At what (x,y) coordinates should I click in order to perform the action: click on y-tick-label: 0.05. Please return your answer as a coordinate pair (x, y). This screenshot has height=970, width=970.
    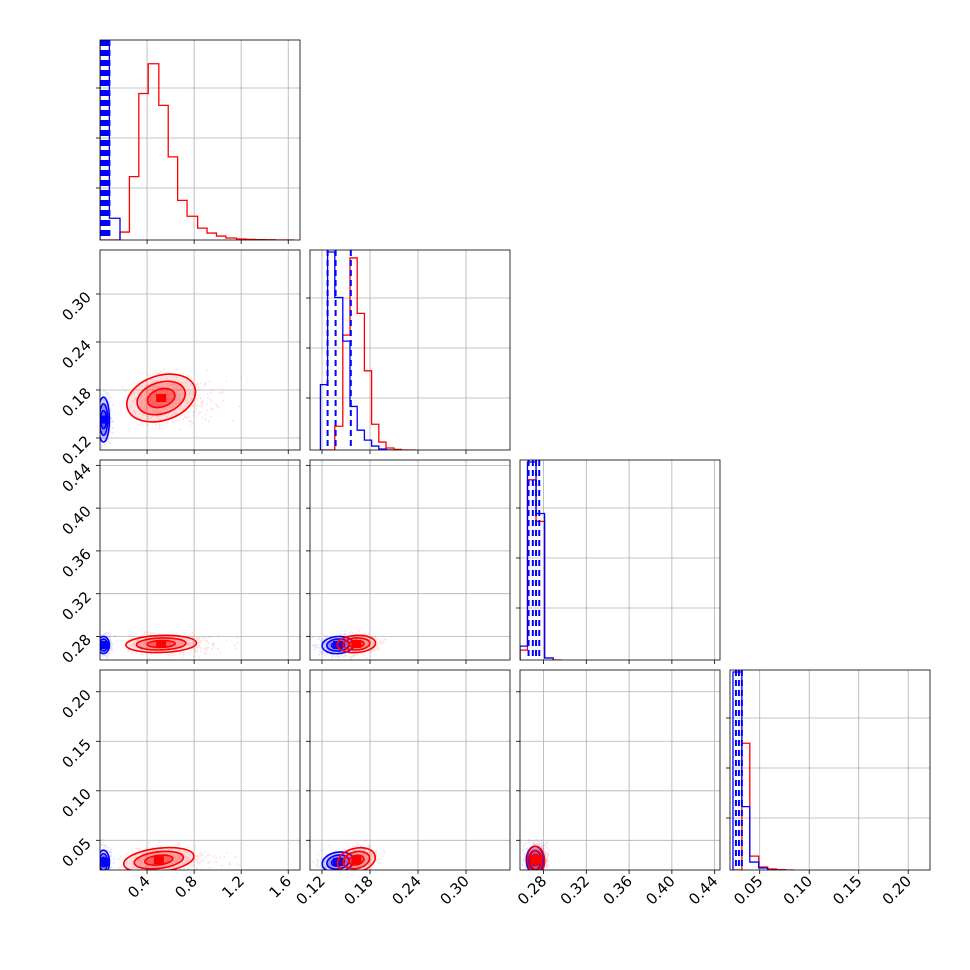
    Looking at the image, I should click on (76, 852).